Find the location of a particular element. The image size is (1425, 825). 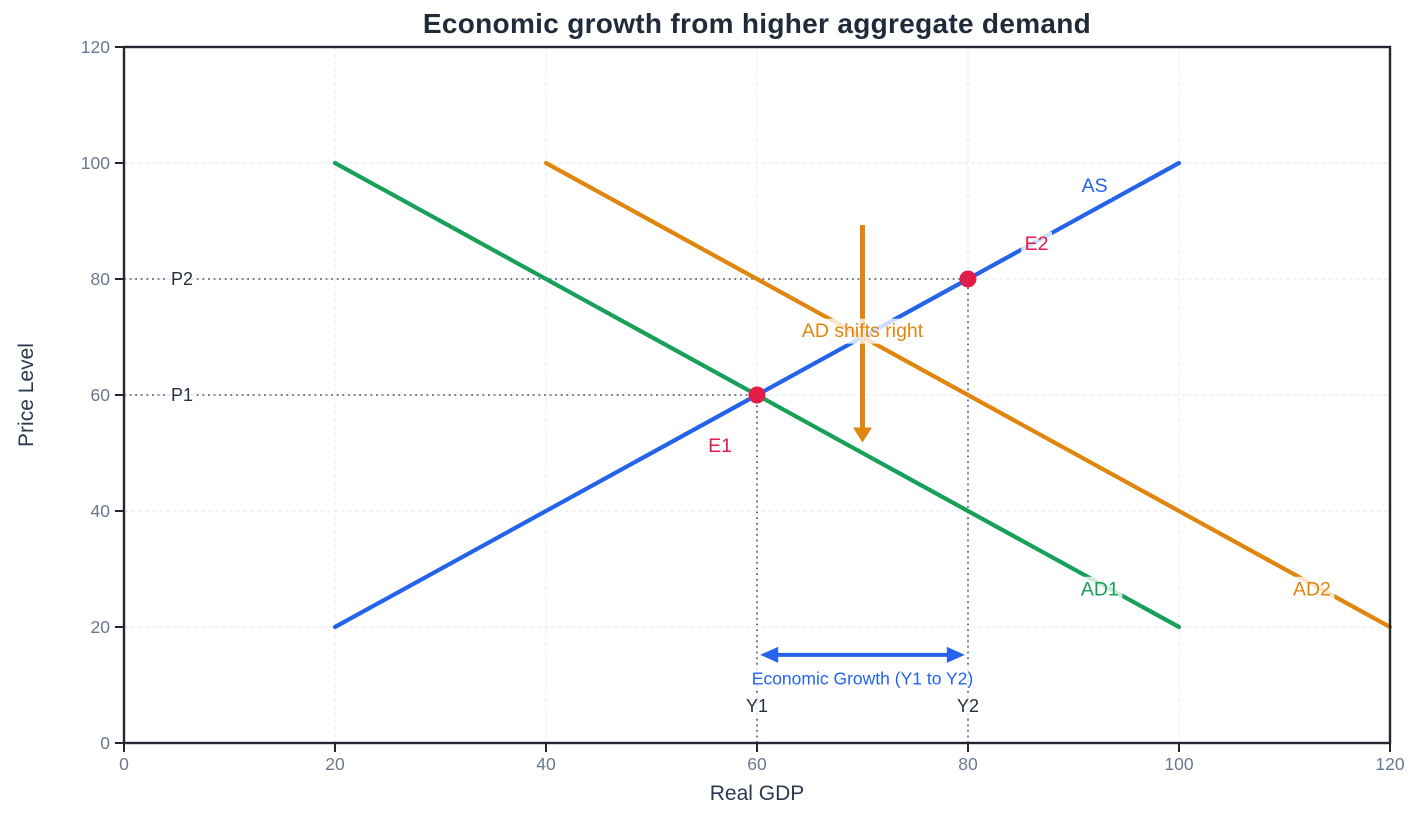

point-E2 is located at coordinates (968, 279).